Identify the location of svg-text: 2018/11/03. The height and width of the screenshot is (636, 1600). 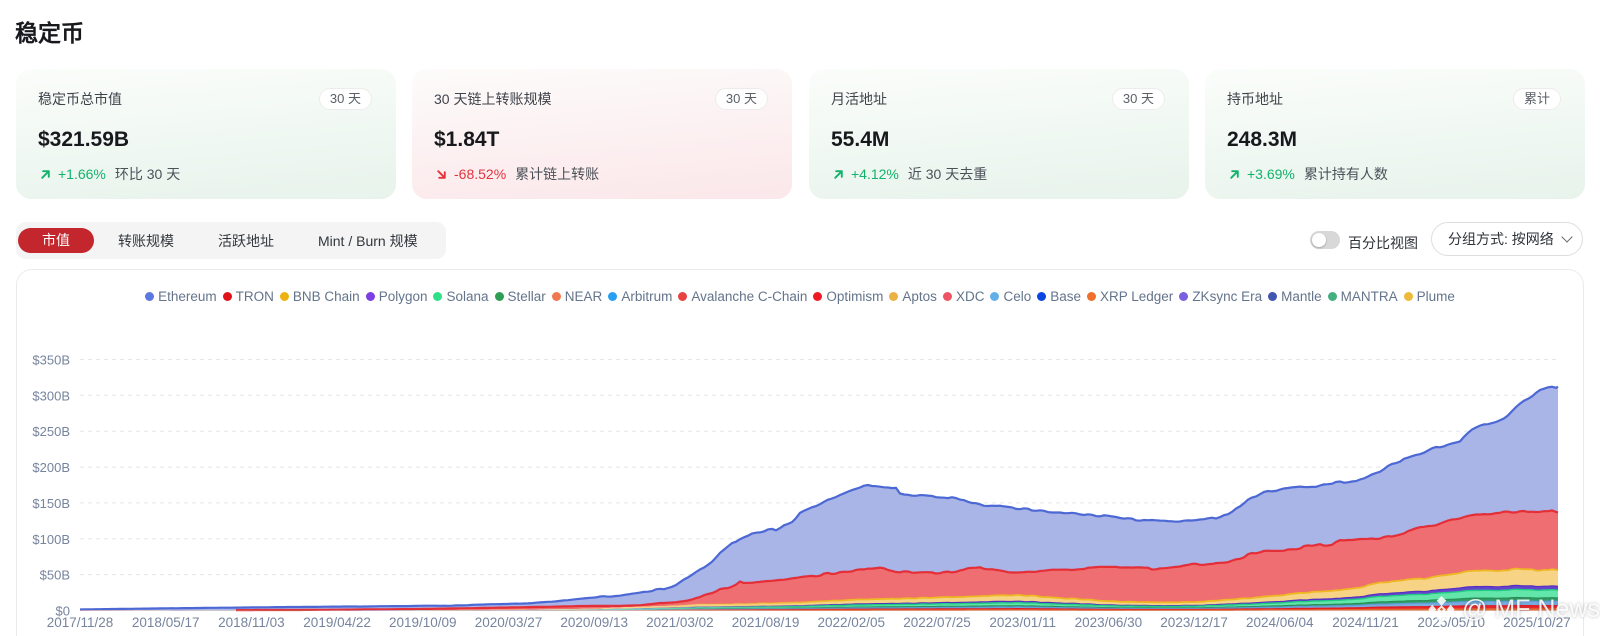
(251, 622).